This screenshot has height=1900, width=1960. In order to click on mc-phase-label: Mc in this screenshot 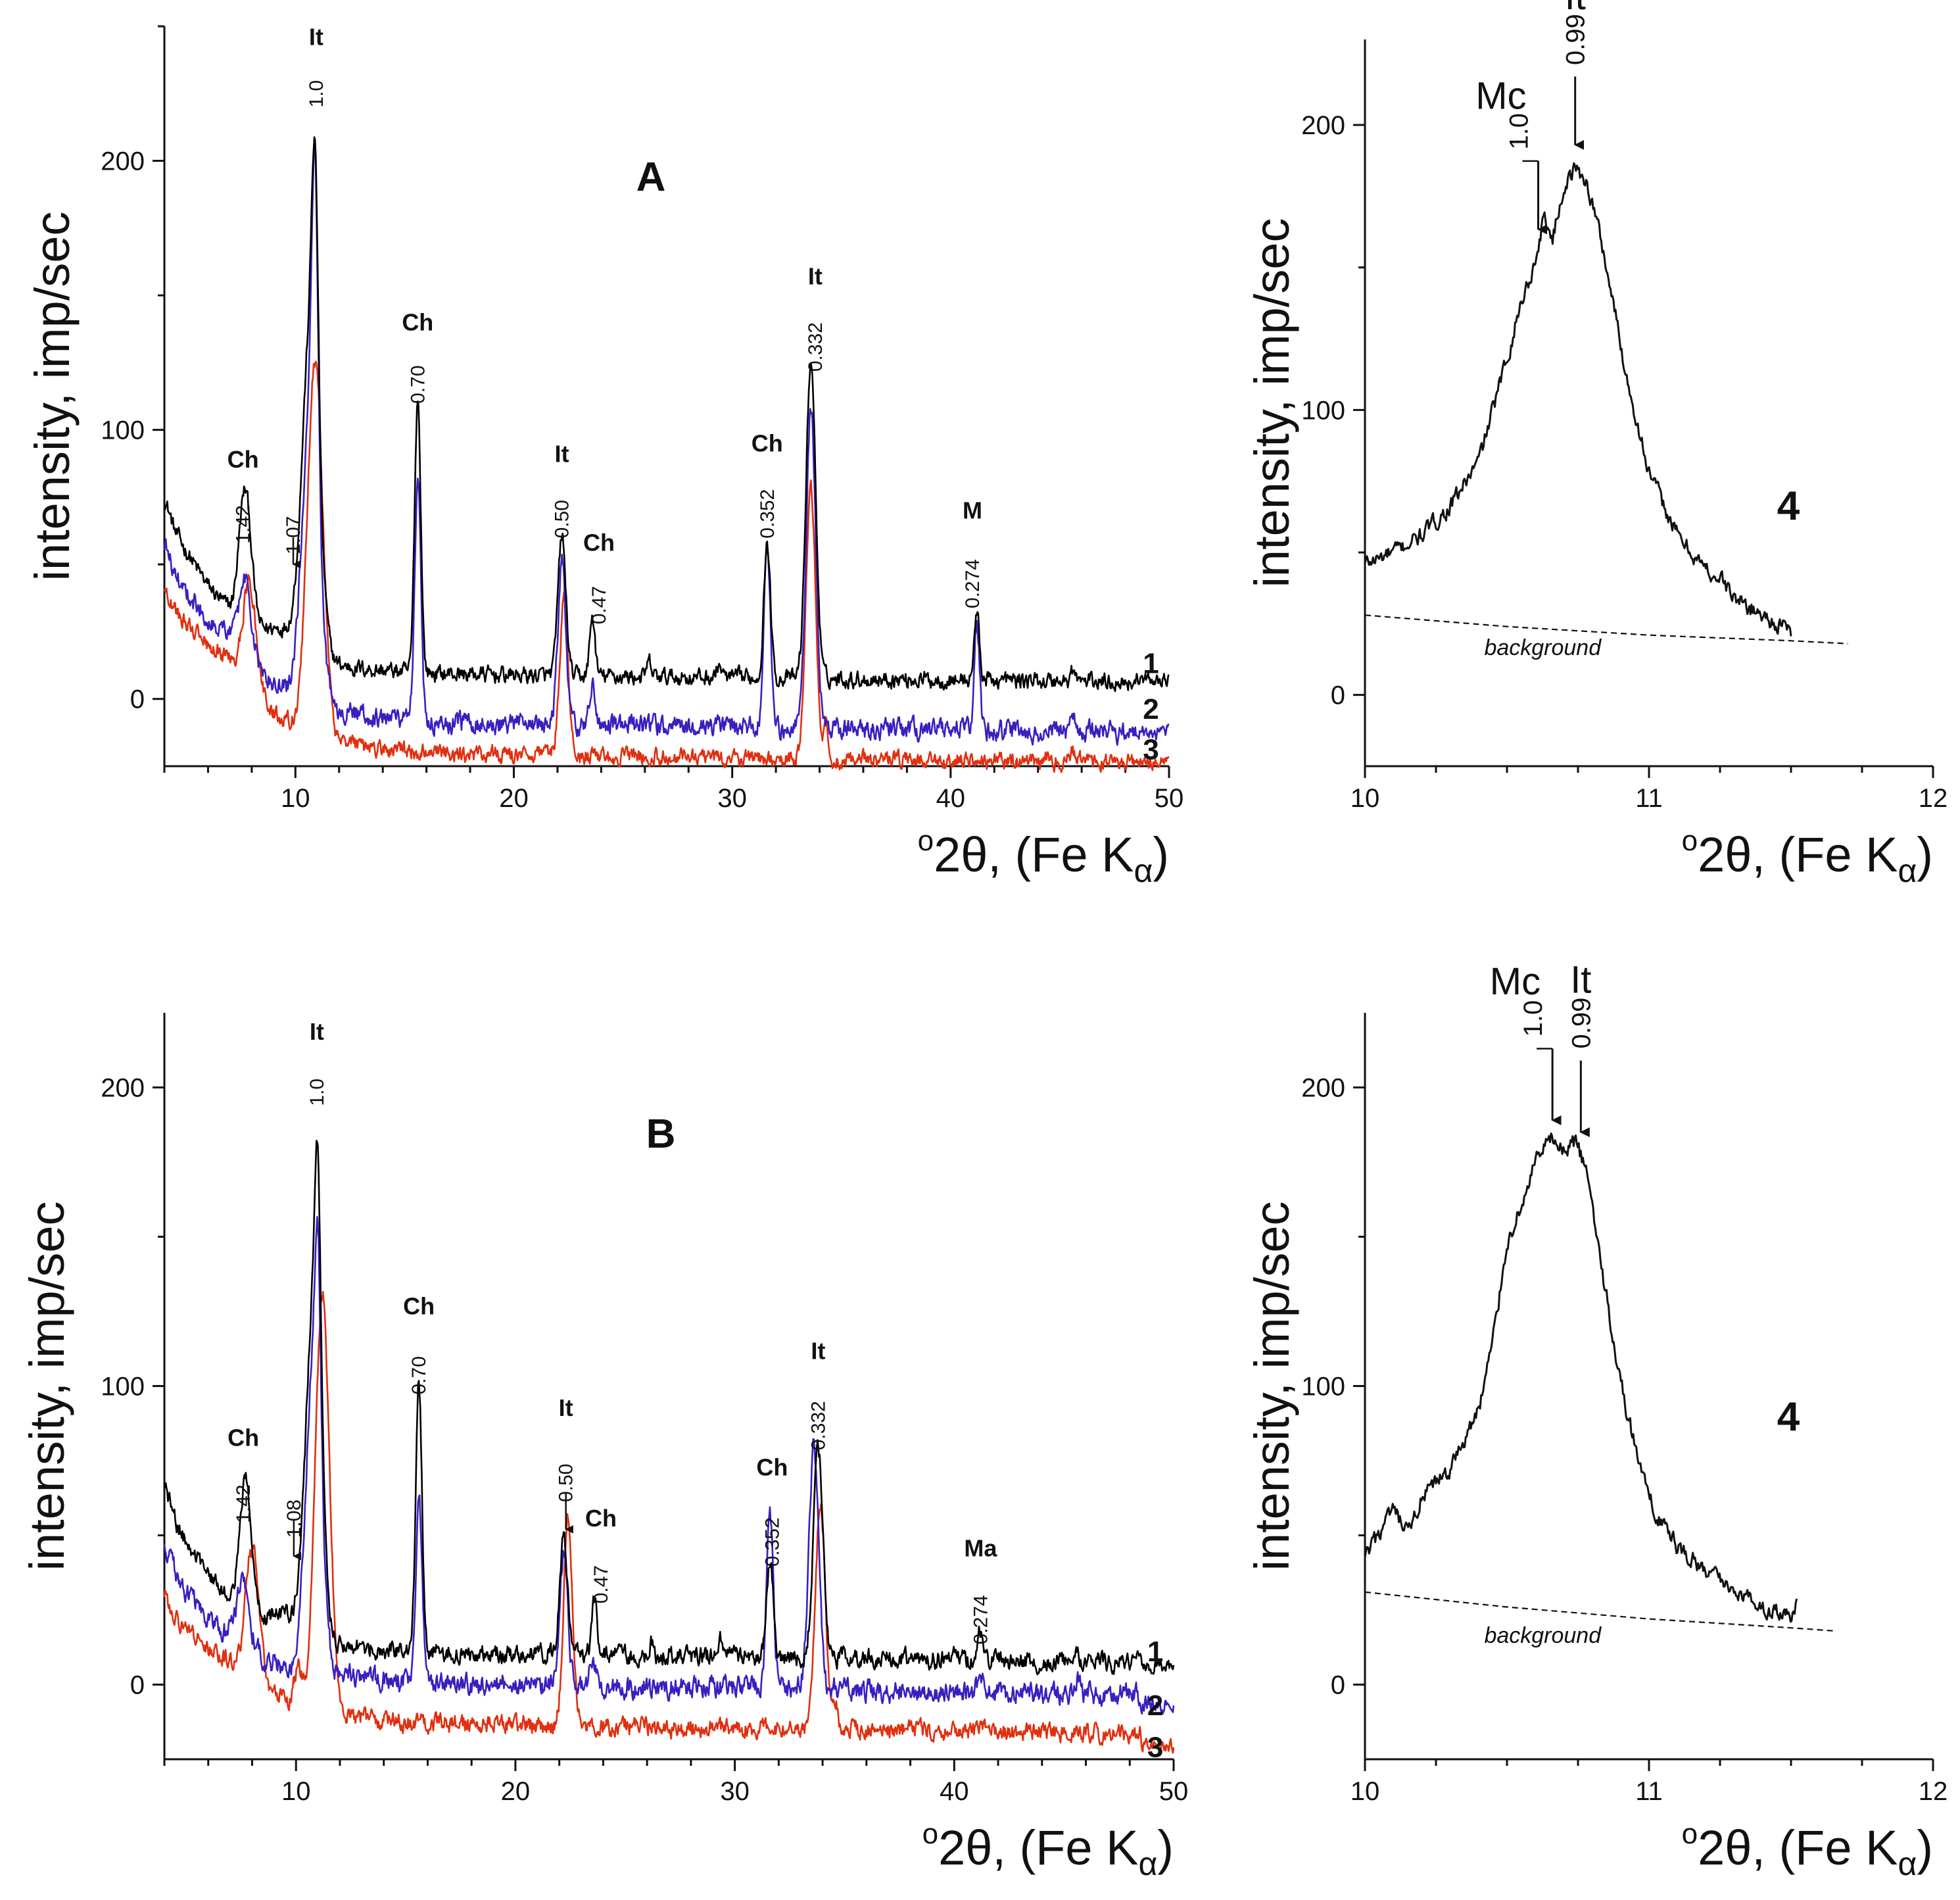, I will do `click(1500, 96)`.